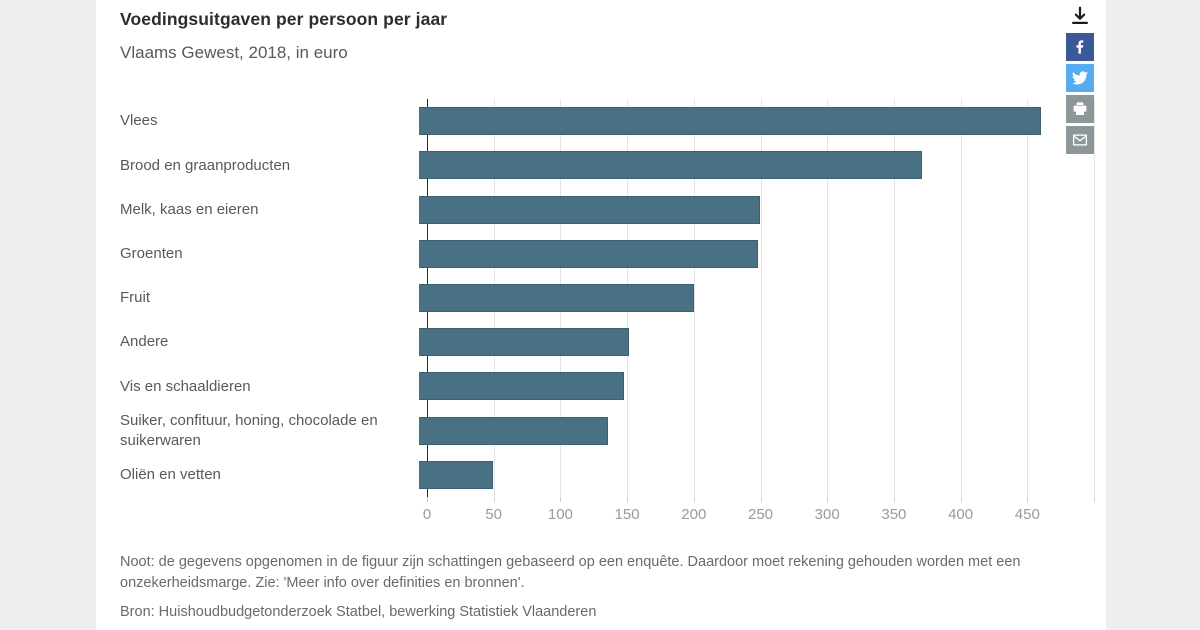 This screenshot has width=1200, height=630. Describe the element at coordinates (427, 514) in the screenshot. I see `tick-label: 0` at that location.